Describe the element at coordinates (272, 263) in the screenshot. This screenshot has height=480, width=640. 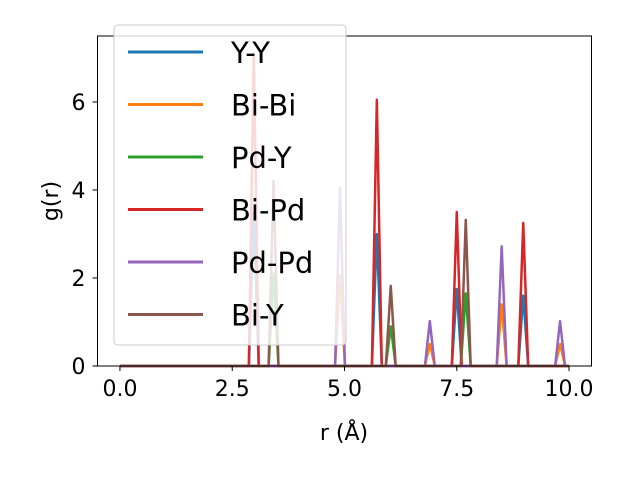
I see `legend-label: Pd-Pd` at that location.